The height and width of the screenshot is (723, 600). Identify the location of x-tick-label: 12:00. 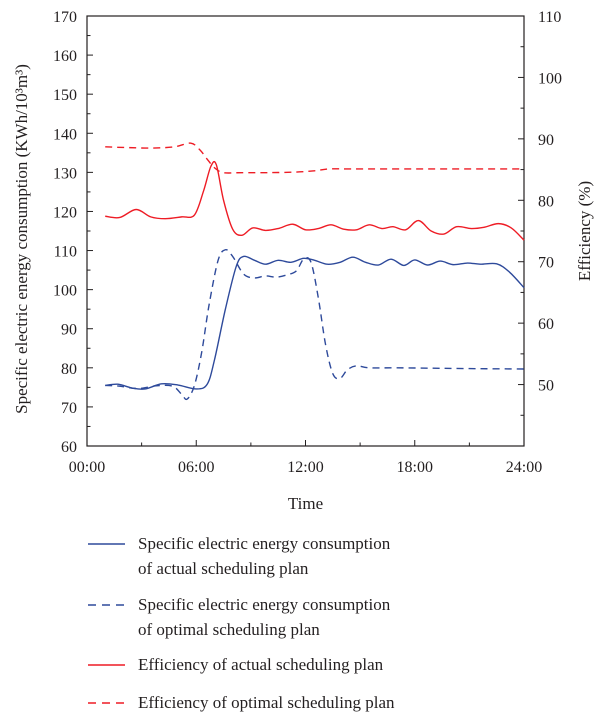
(305, 467).